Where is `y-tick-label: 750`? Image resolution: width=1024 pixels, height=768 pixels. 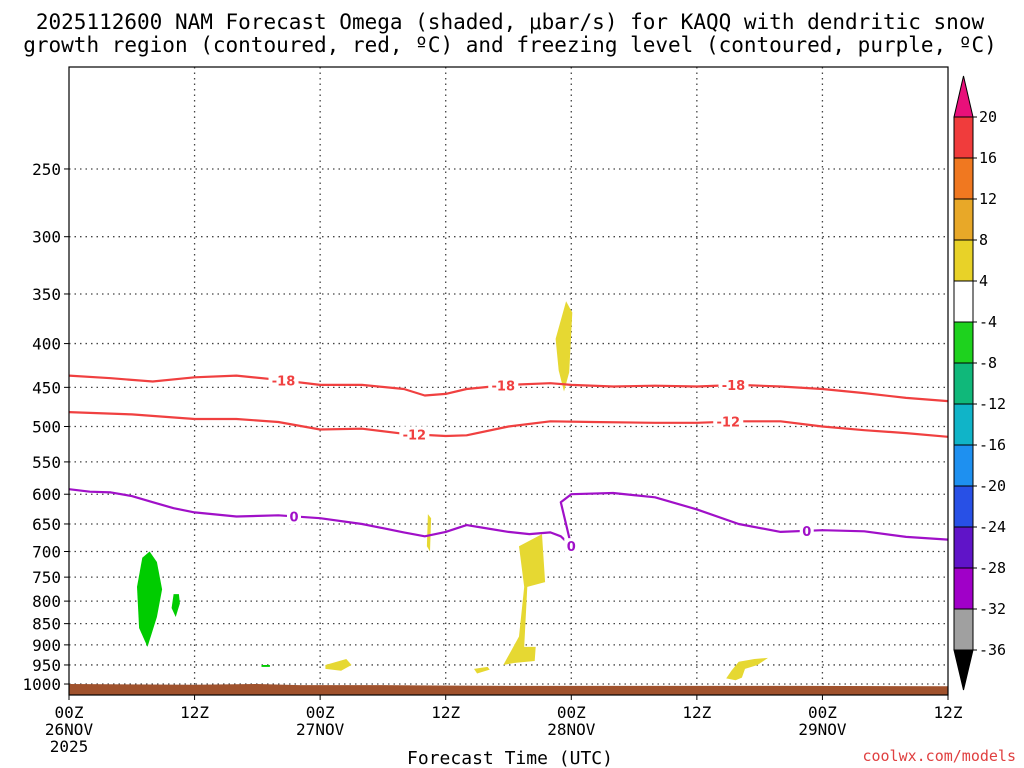
y-tick-label: 750 is located at coordinates (46, 577).